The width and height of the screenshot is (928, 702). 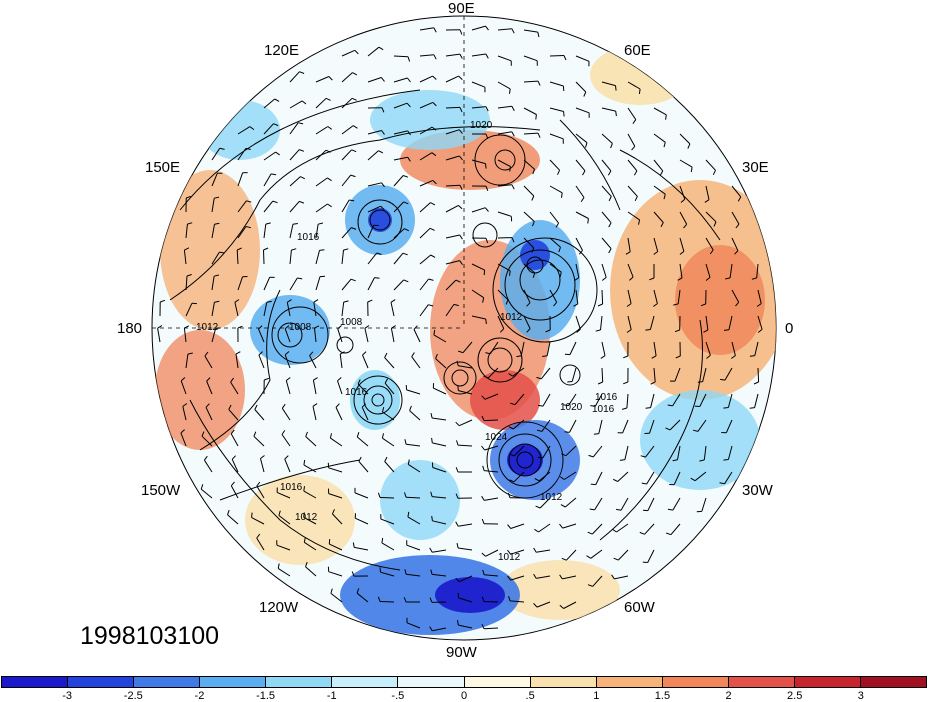 What do you see at coordinates (199, 696) in the screenshot?
I see `colorbar-tick-label: -2` at bounding box center [199, 696].